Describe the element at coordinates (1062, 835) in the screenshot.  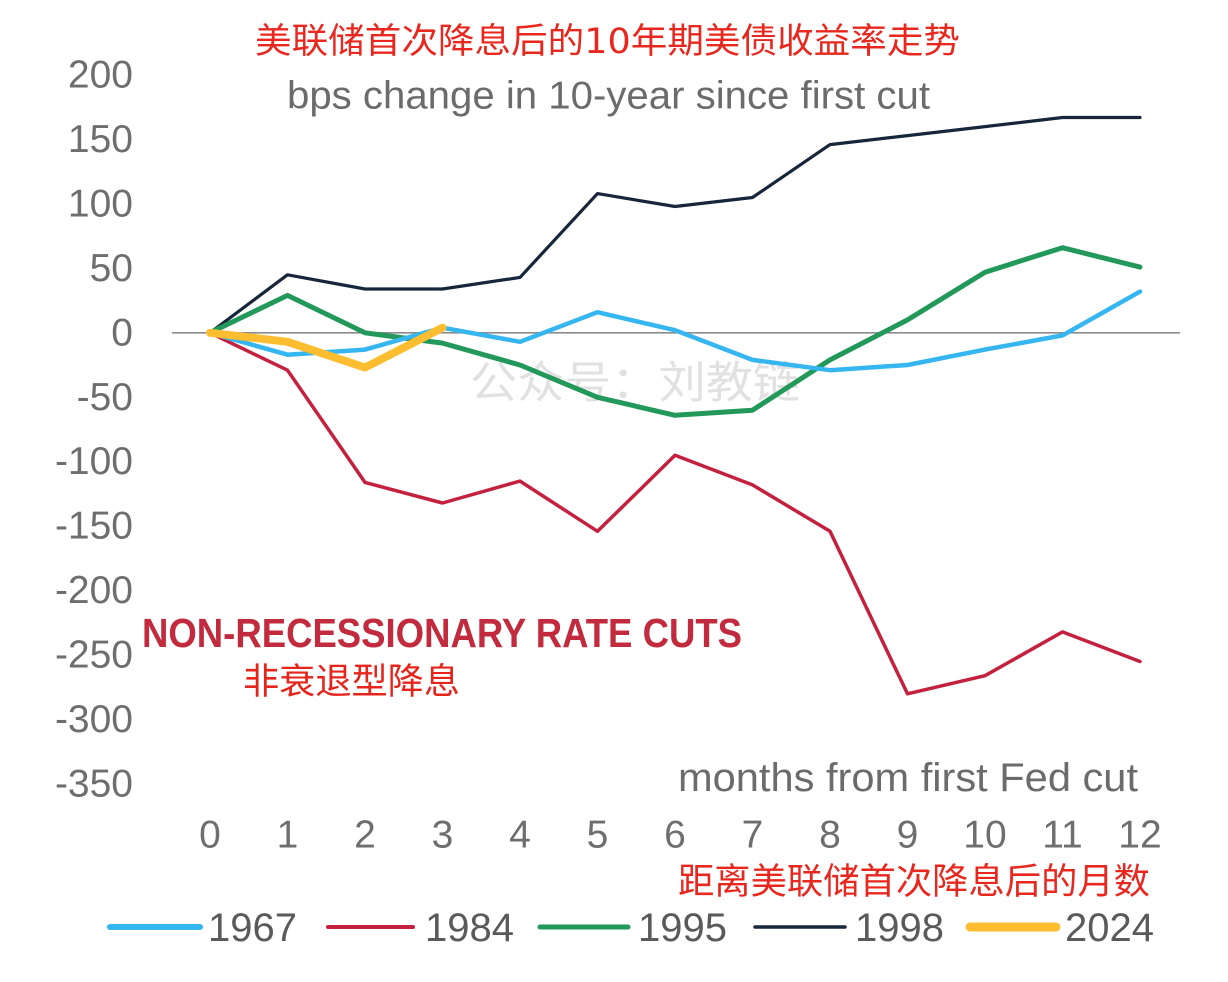
I see `x-tick-label: 11` at that location.